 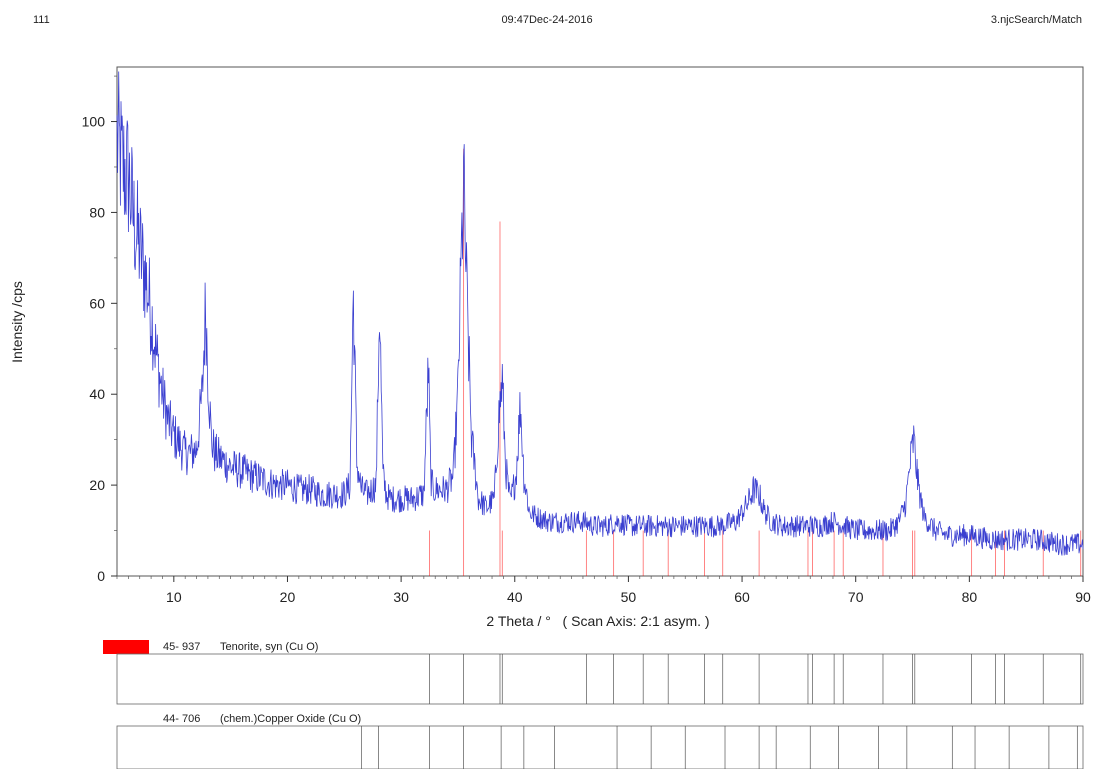 What do you see at coordinates (101, 576) in the screenshot?
I see `y-tick-label: 0` at bounding box center [101, 576].